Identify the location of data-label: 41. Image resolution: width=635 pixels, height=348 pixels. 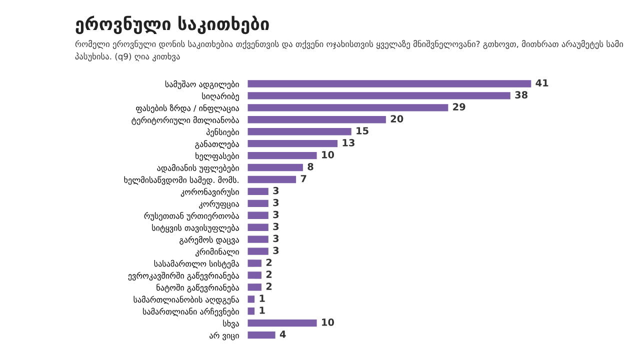
(542, 82).